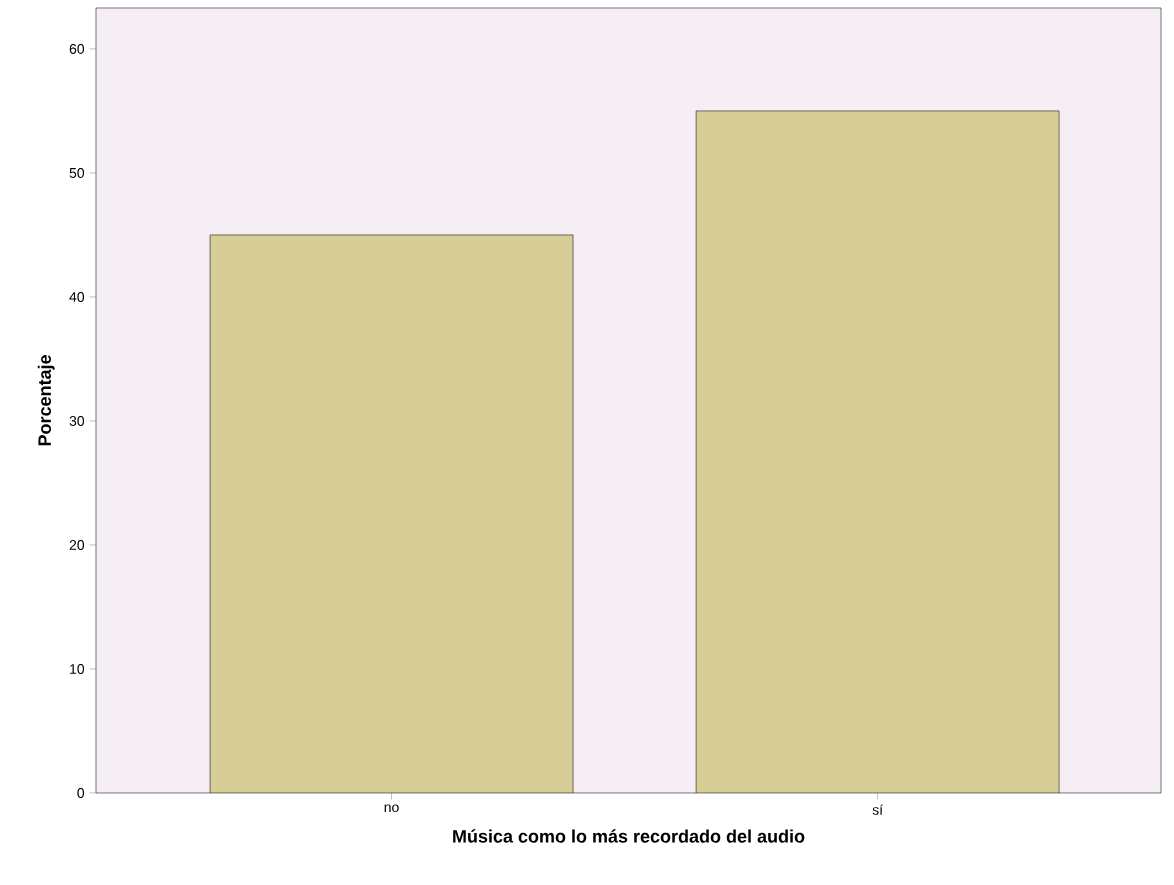 This screenshot has height=885, width=1174. I want to click on y-tick-label: 20, so click(77, 545).